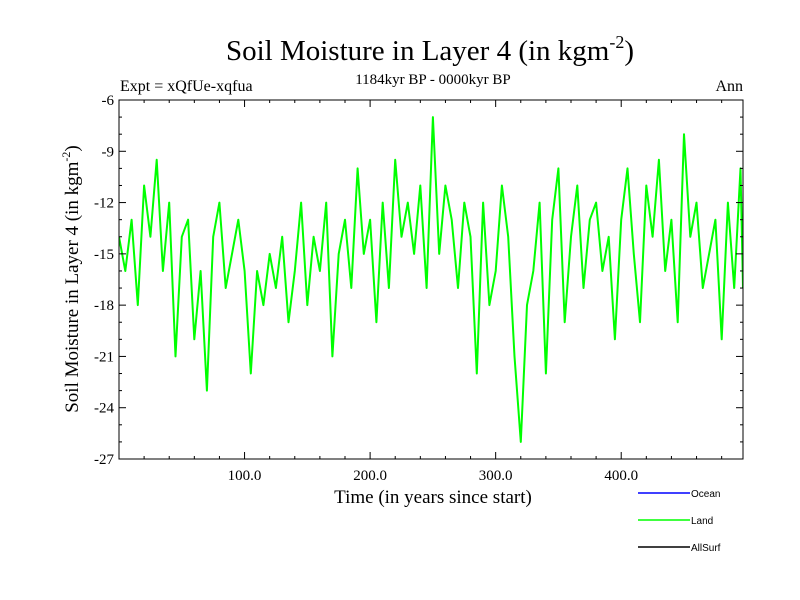 Image resolution: width=800 pixels, height=600 pixels. Describe the element at coordinates (108, 152) in the screenshot. I see `y-tick-label: -9` at that location.